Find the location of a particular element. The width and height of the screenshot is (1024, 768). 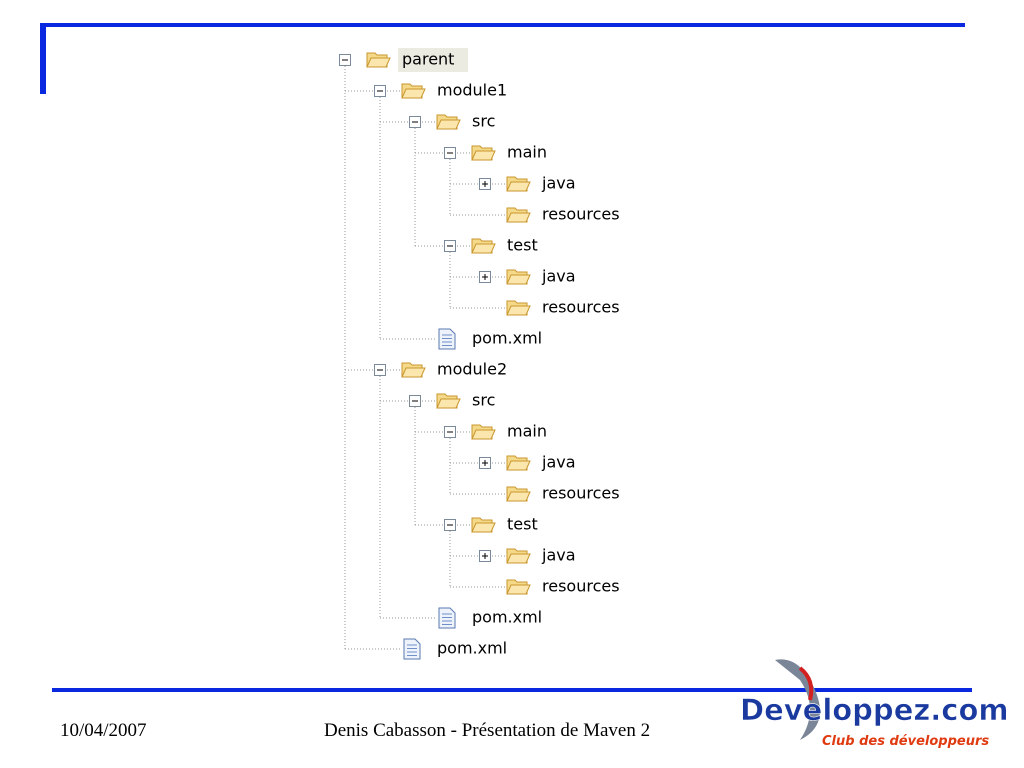

footer-author: Denis Cabasson - Présentation de Maven 2 is located at coordinates (487, 730).